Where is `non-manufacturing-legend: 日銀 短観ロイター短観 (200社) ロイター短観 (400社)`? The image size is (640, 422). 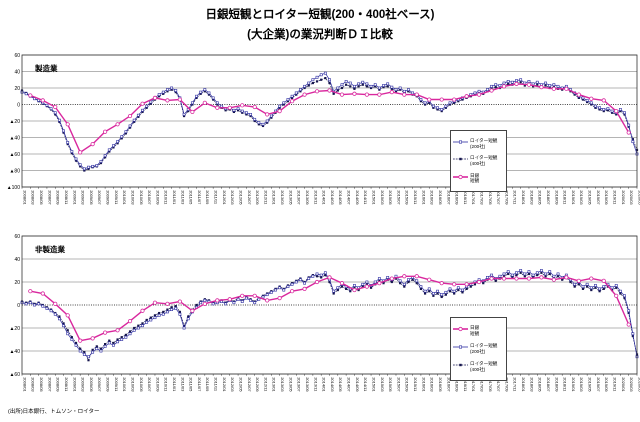
non-manufacturing-legend: 日銀 短観ロイター短観 (200社) ロイター短観 (400社) is located at coordinates (478, 349).